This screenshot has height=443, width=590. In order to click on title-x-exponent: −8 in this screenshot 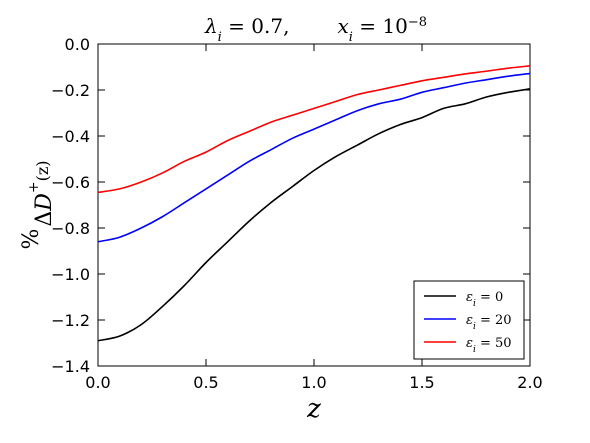, I will do `click(417, 22)`.